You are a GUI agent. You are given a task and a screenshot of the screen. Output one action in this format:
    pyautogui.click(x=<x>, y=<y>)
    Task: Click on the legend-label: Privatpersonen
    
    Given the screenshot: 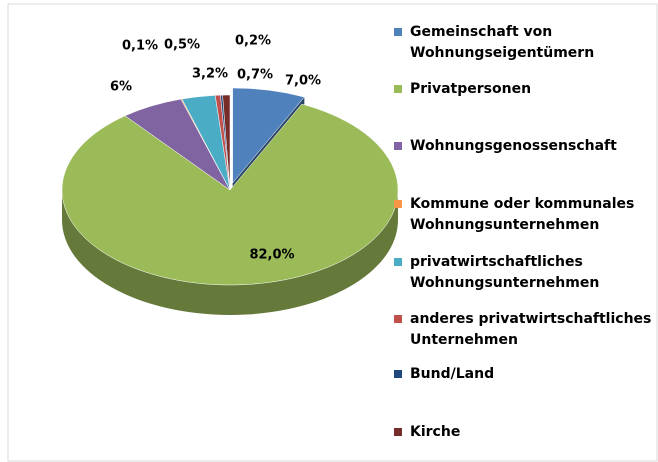 What is the action you would take?
    pyautogui.click(x=471, y=89)
    